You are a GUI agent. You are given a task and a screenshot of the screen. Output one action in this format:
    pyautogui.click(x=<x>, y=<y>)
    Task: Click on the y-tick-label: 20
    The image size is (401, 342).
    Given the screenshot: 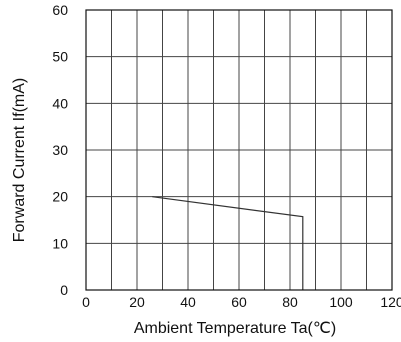 What is the action you would take?
    pyautogui.click(x=60, y=197)
    